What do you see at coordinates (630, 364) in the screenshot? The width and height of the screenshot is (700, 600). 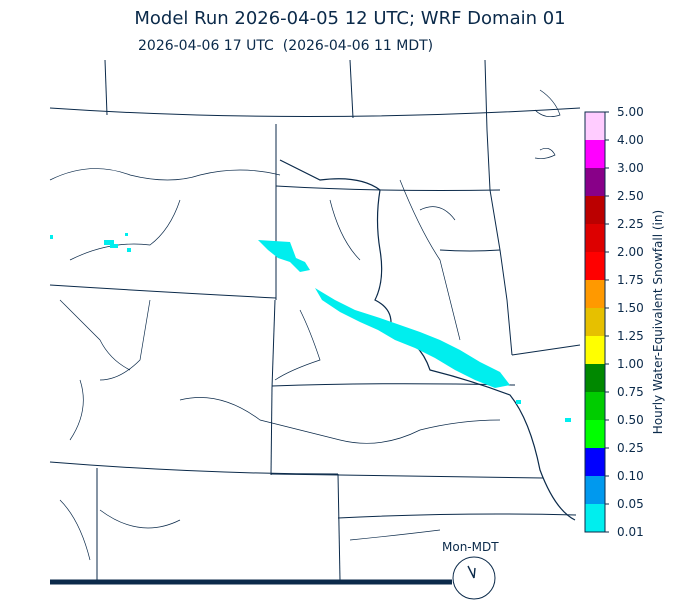 I see `colorbar-tick-label: 1.00` at bounding box center [630, 364].